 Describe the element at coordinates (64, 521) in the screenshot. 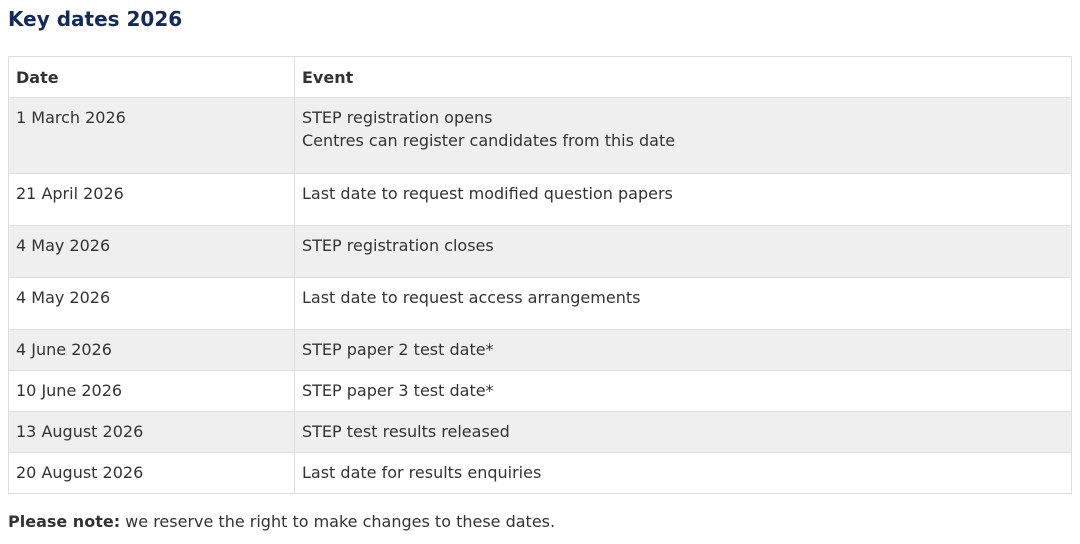

I see `note-label: Please note:` at that location.